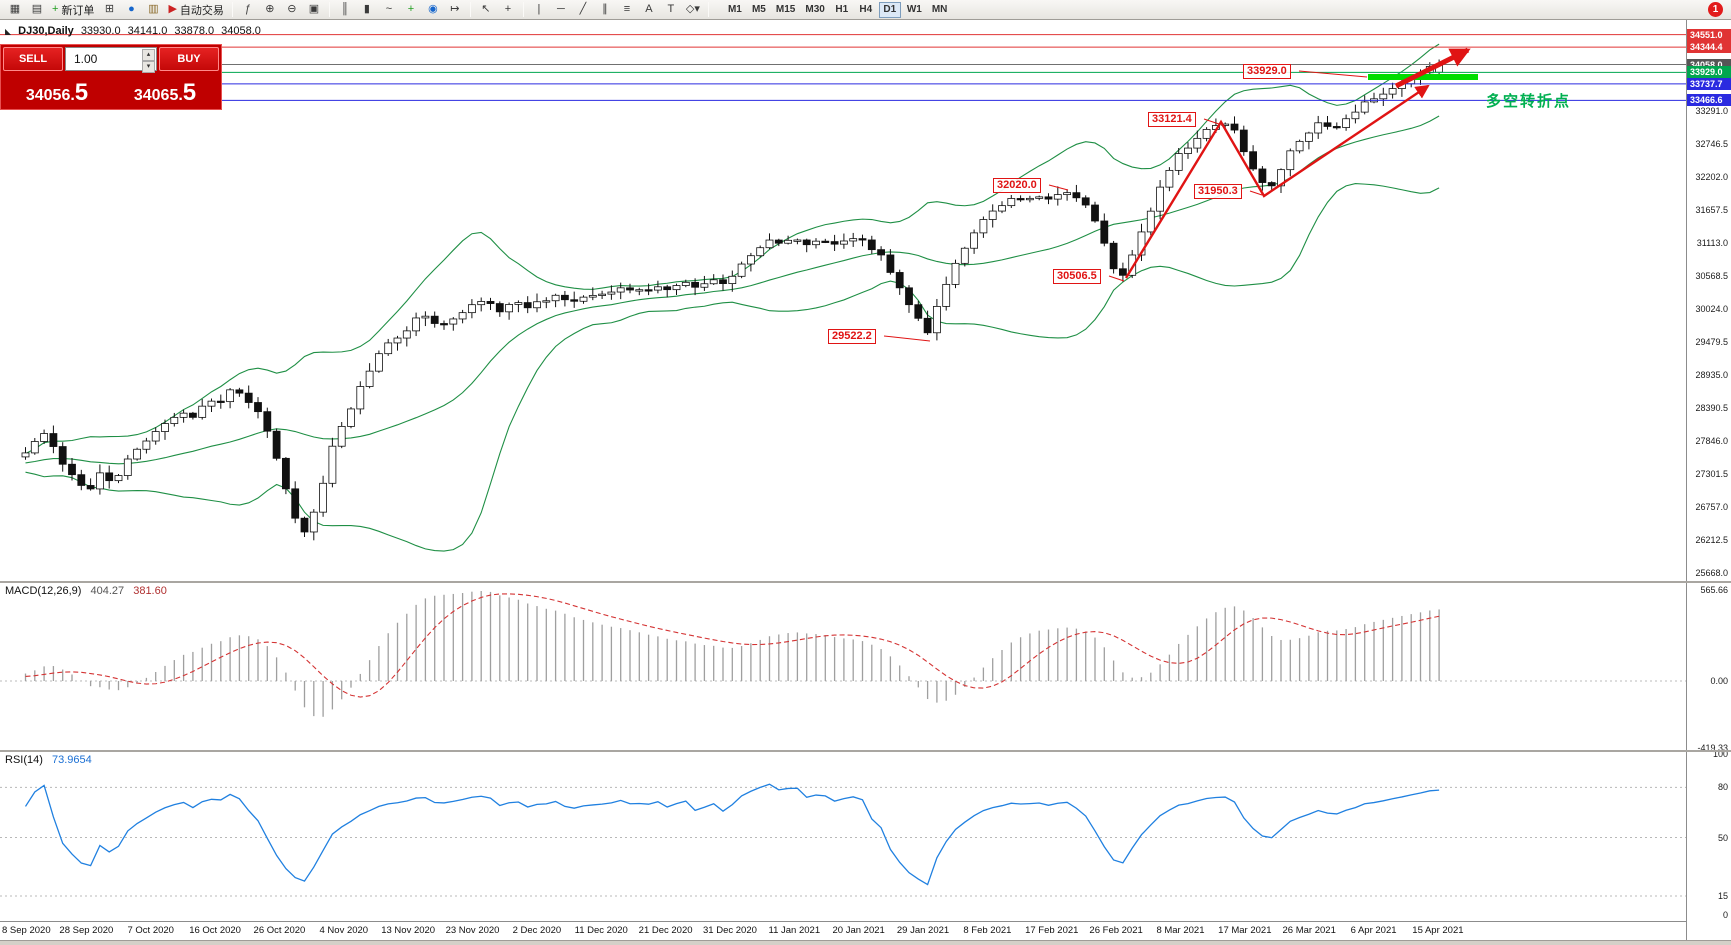  What do you see at coordinates (865, 751) in the screenshot?
I see `panel-separator-rsi` at bounding box center [865, 751].